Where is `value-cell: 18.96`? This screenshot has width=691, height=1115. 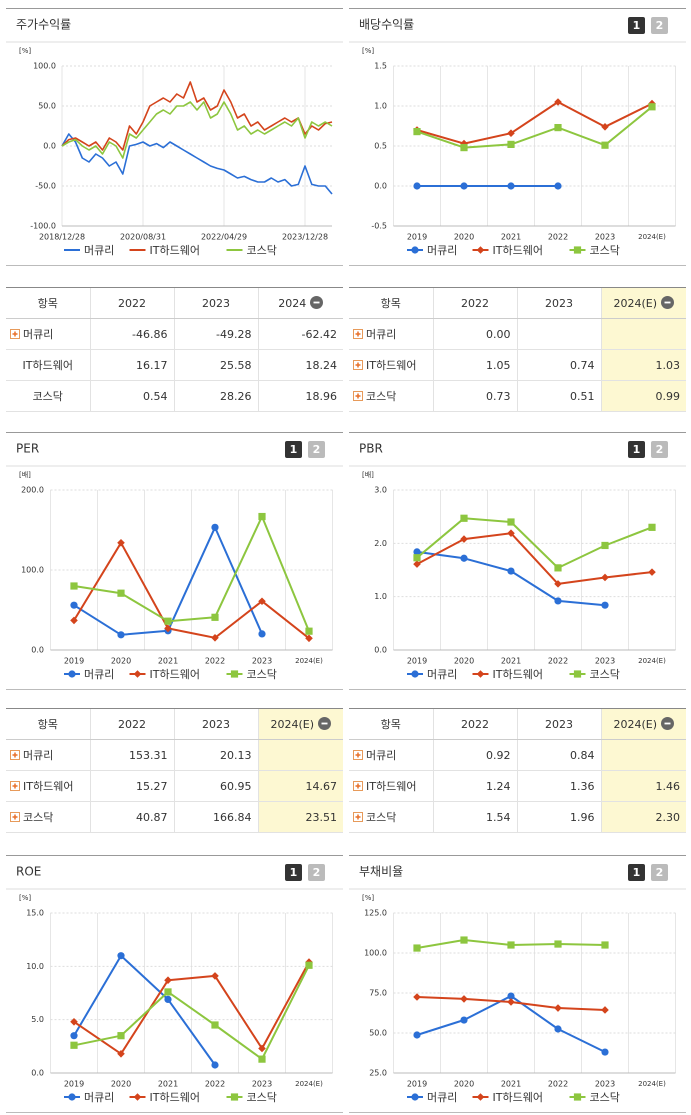 value-cell: 18.96 is located at coordinates (300, 396).